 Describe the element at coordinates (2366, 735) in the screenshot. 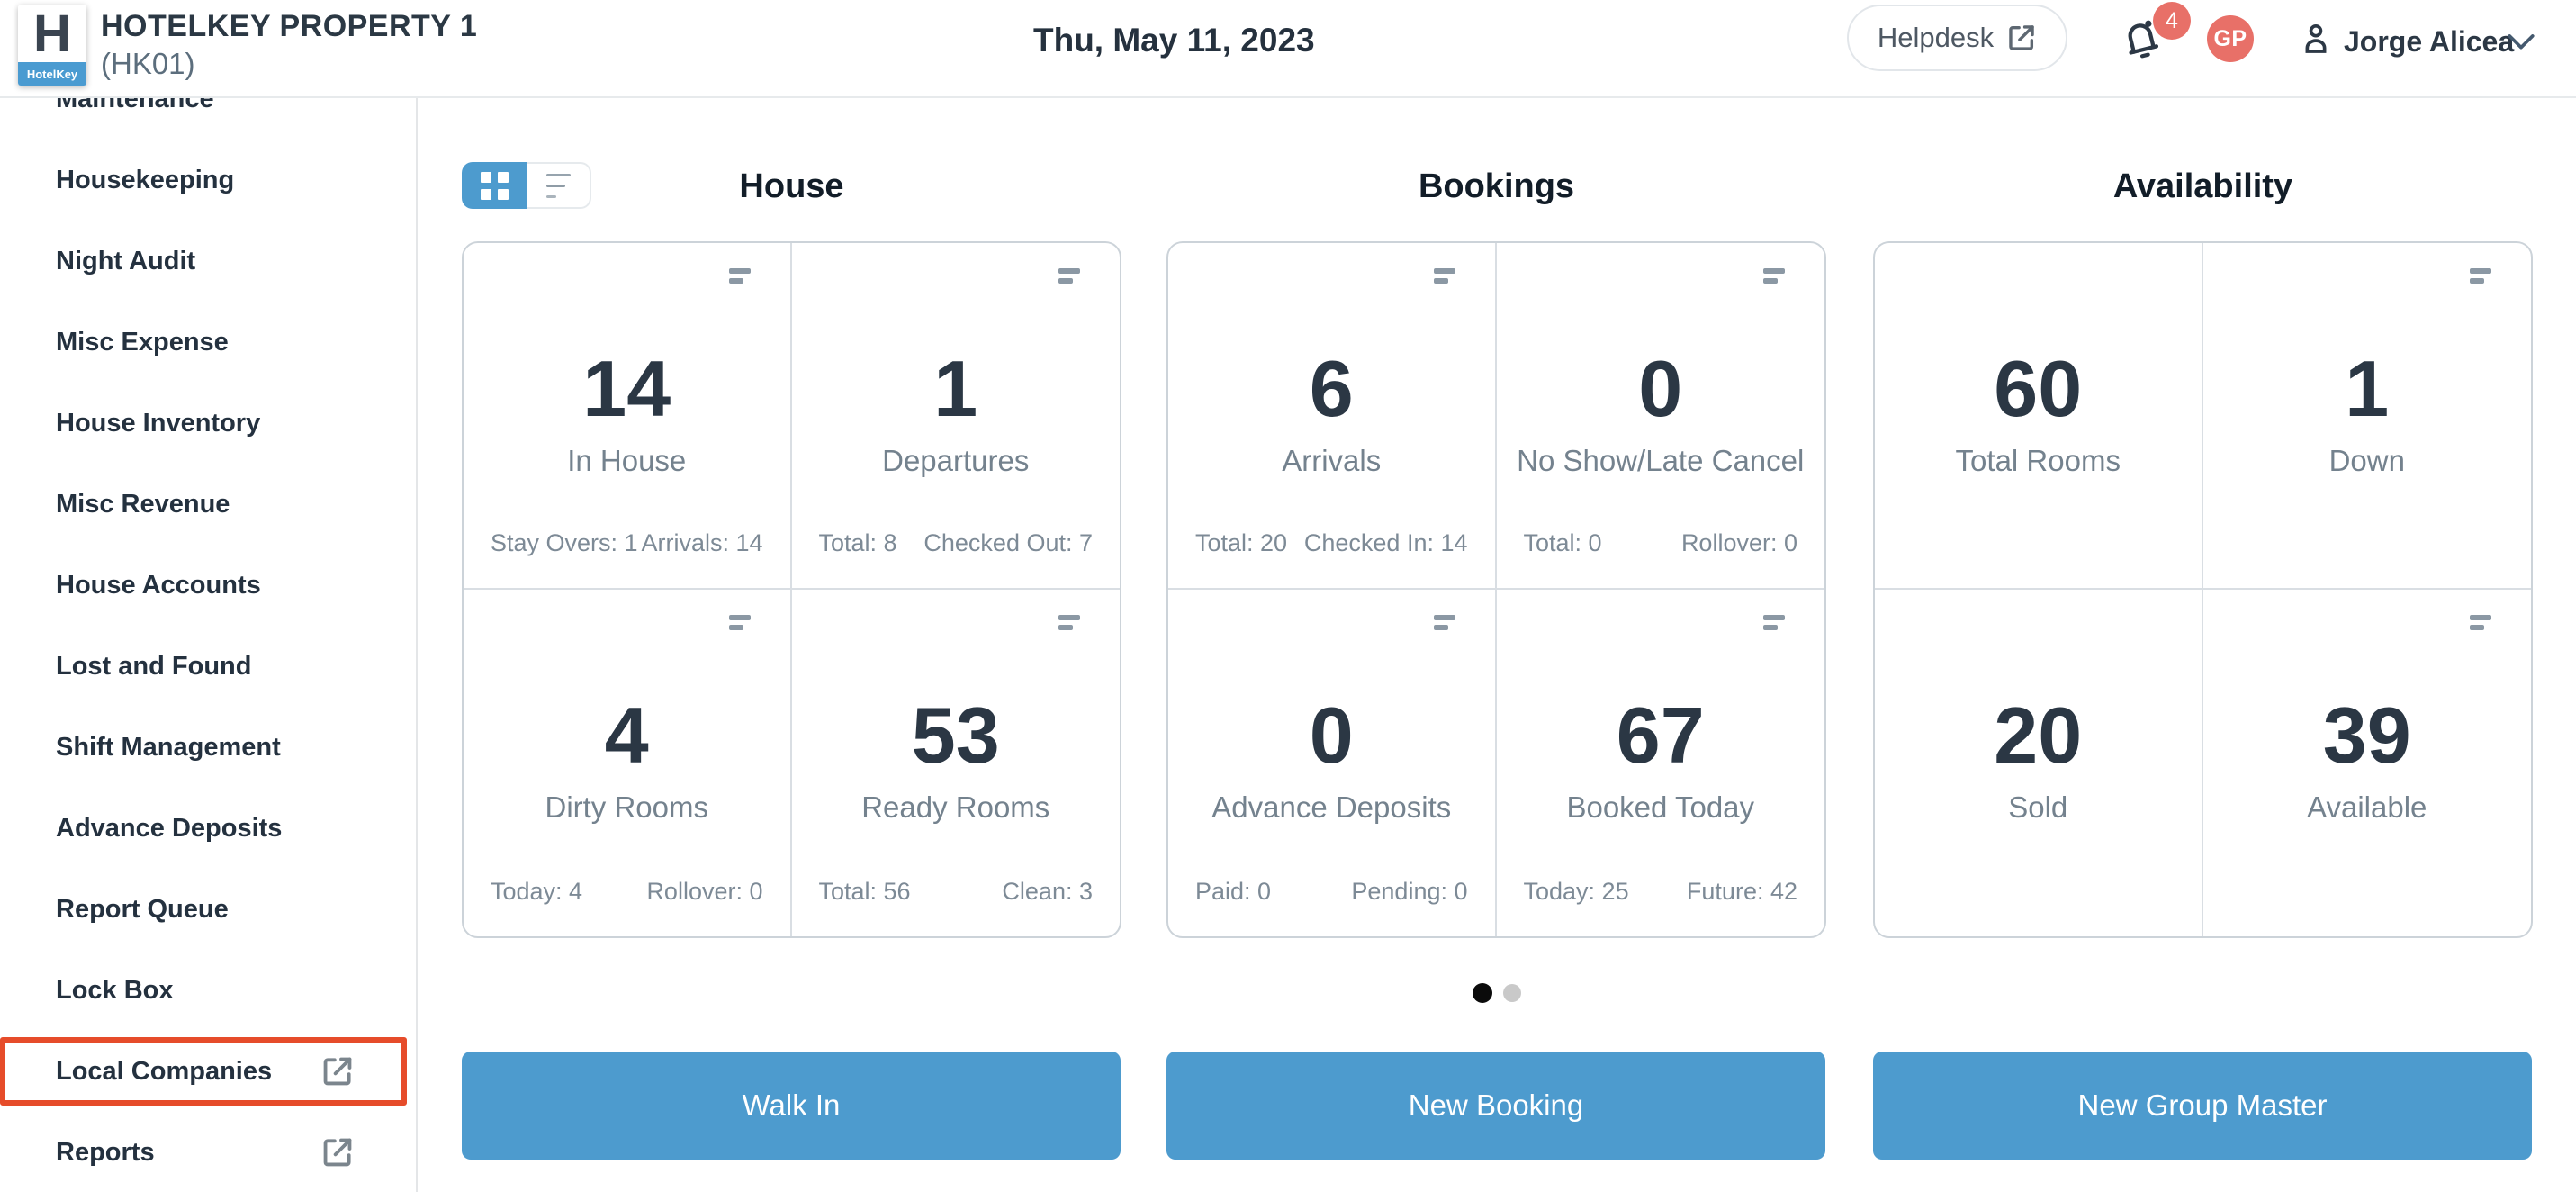

I see `card-value: 39` at that location.